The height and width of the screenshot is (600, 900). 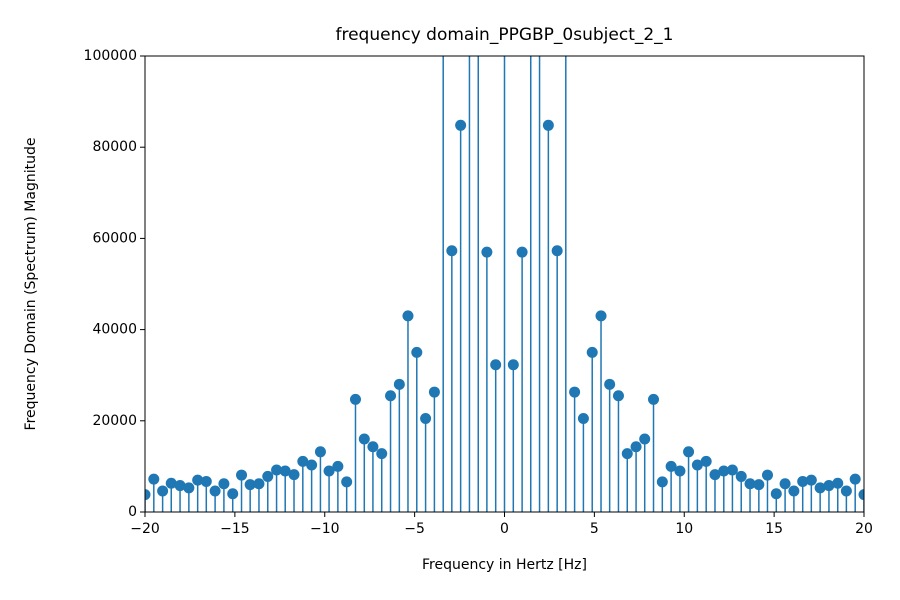 I want to click on y-tick-label: 20000, so click(x=114, y=421).